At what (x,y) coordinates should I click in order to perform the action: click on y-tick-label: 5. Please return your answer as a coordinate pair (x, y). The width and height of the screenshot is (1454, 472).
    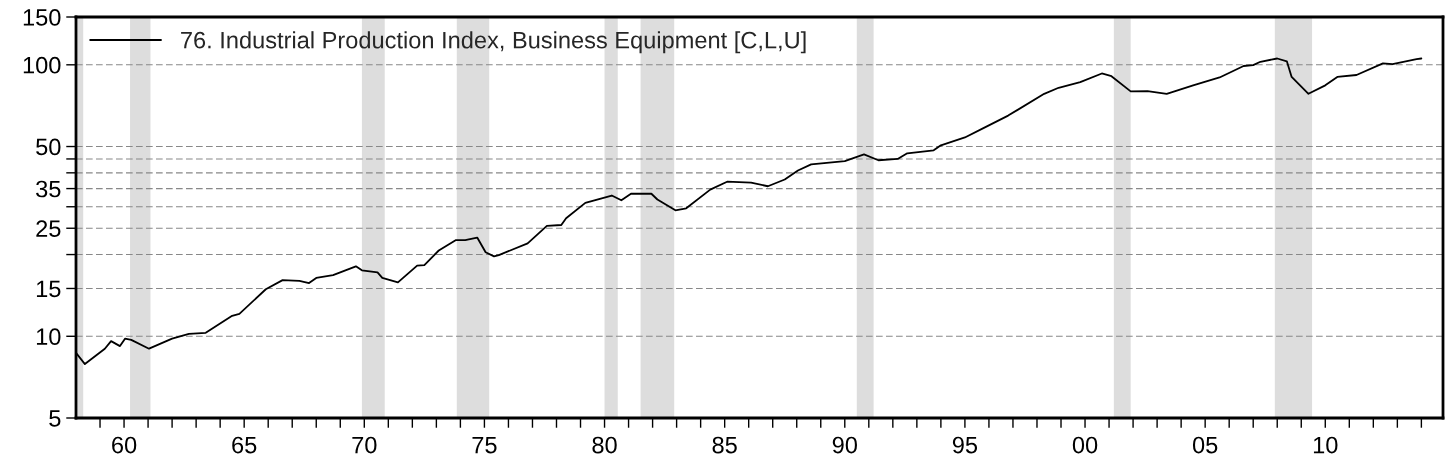
    Looking at the image, I should click on (55, 418).